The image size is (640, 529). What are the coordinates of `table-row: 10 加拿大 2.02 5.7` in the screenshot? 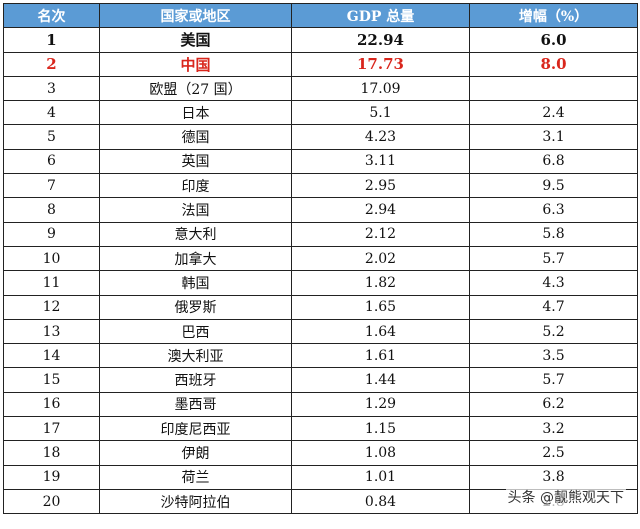 It's located at (320, 258).